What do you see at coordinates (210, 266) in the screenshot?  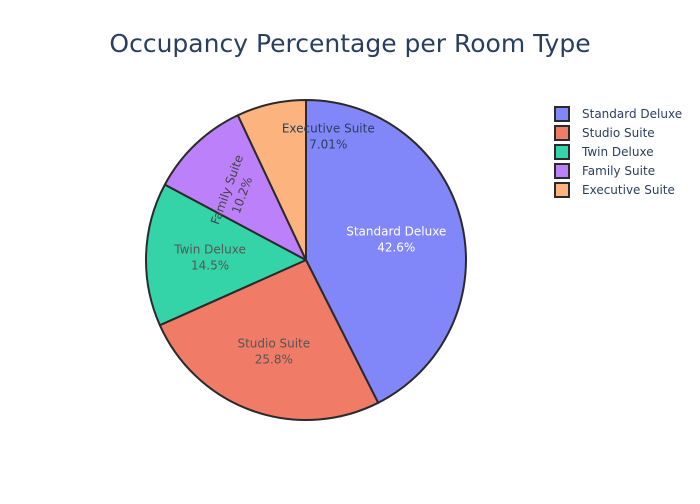 I see `slice-label-value: 14.5%` at bounding box center [210, 266].